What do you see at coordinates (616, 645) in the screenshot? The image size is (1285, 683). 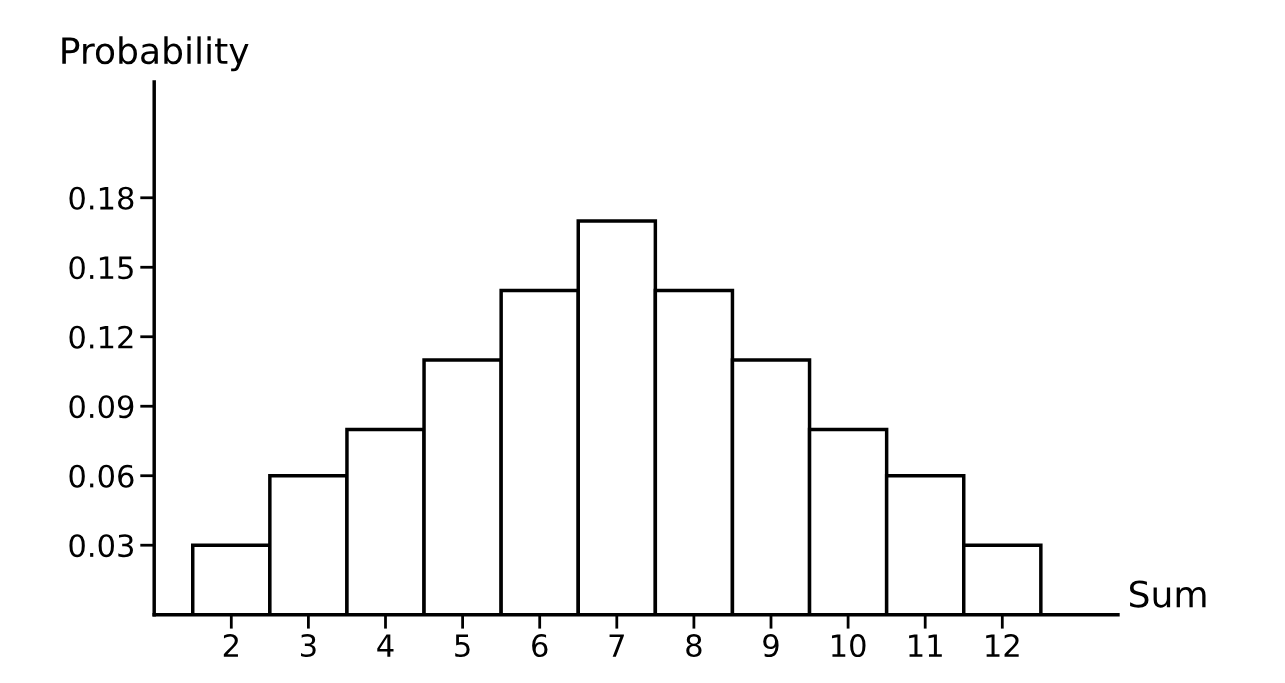 I see `x-tick-label: 7` at bounding box center [616, 645].